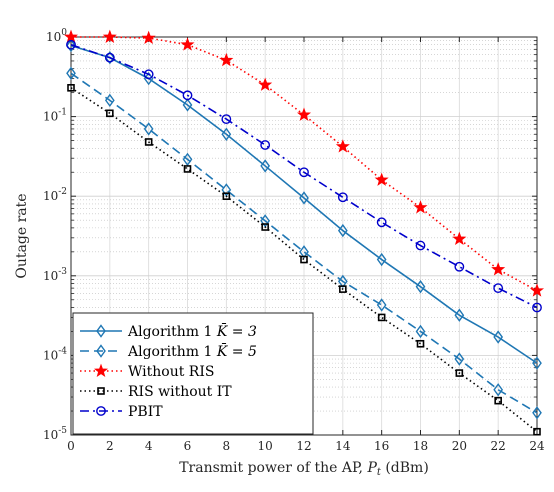  What do you see at coordinates (55, 116) in the screenshot?
I see `y-tick-label: 10⁻¹` at bounding box center [55, 116].